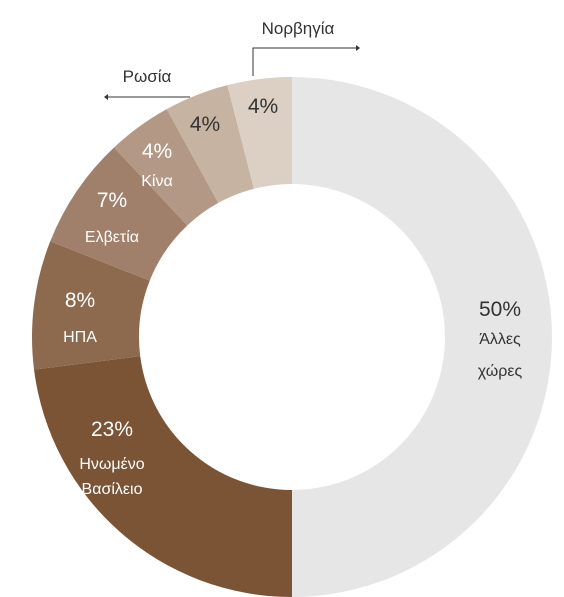 Image resolution: width=564 pixels, height=597 pixels. I want to click on slice-value-label-0: 50%, so click(500, 309).